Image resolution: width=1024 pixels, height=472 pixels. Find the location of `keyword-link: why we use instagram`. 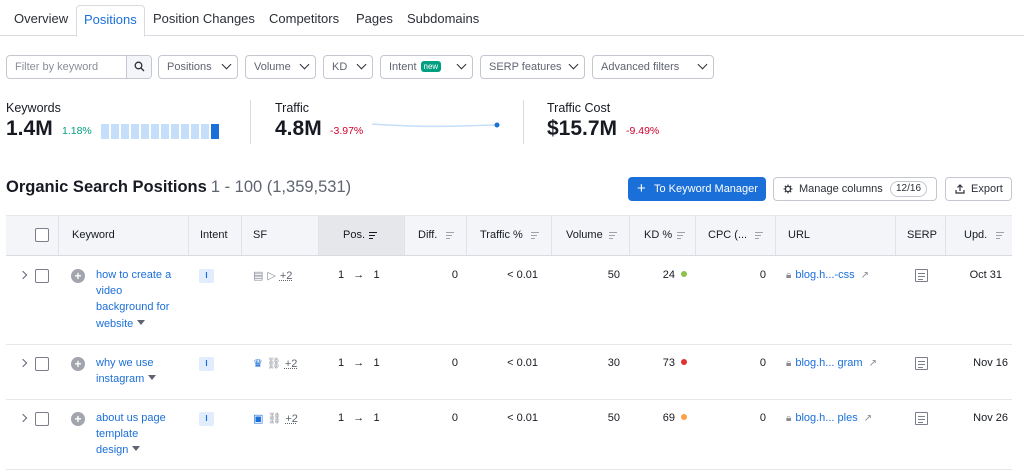

keyword-link: why we use instagram is located at coordinates (139, 371).